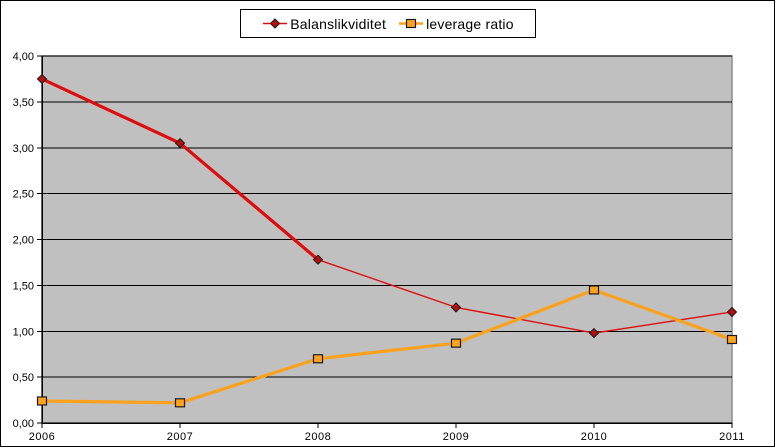 This screenshot has height=447, width=775. I want to click on x-tick-label: 2010, so click(594, 437).